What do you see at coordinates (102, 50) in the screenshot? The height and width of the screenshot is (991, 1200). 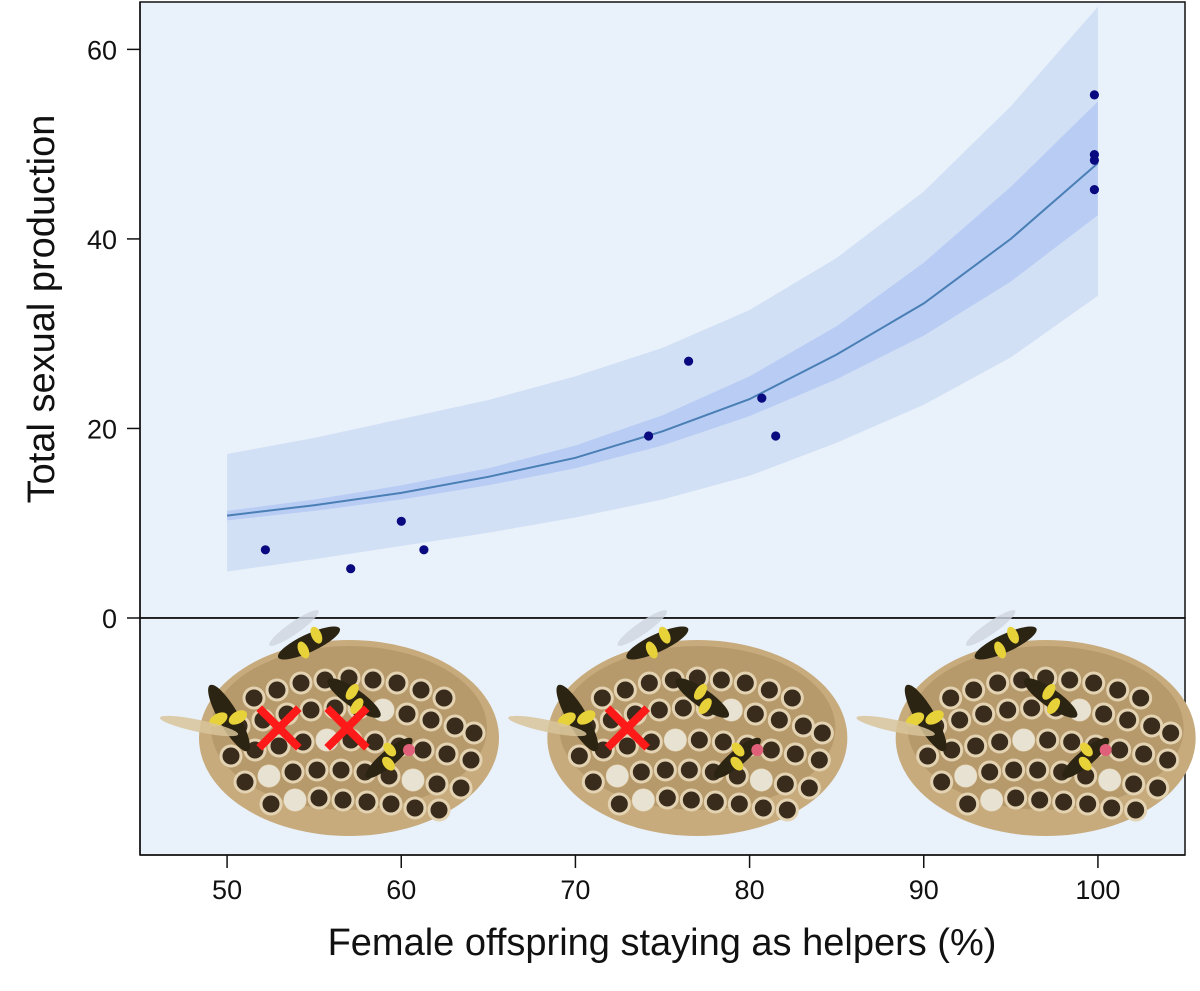 I see `y-tick-label: 60` at bounding box center [102, 50].